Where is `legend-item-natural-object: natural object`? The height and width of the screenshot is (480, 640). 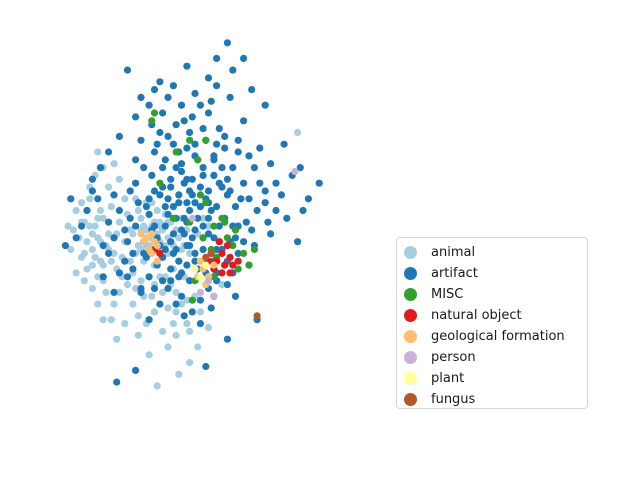 legend-item-natural-object: natural object is located at coordinates (492, 315).